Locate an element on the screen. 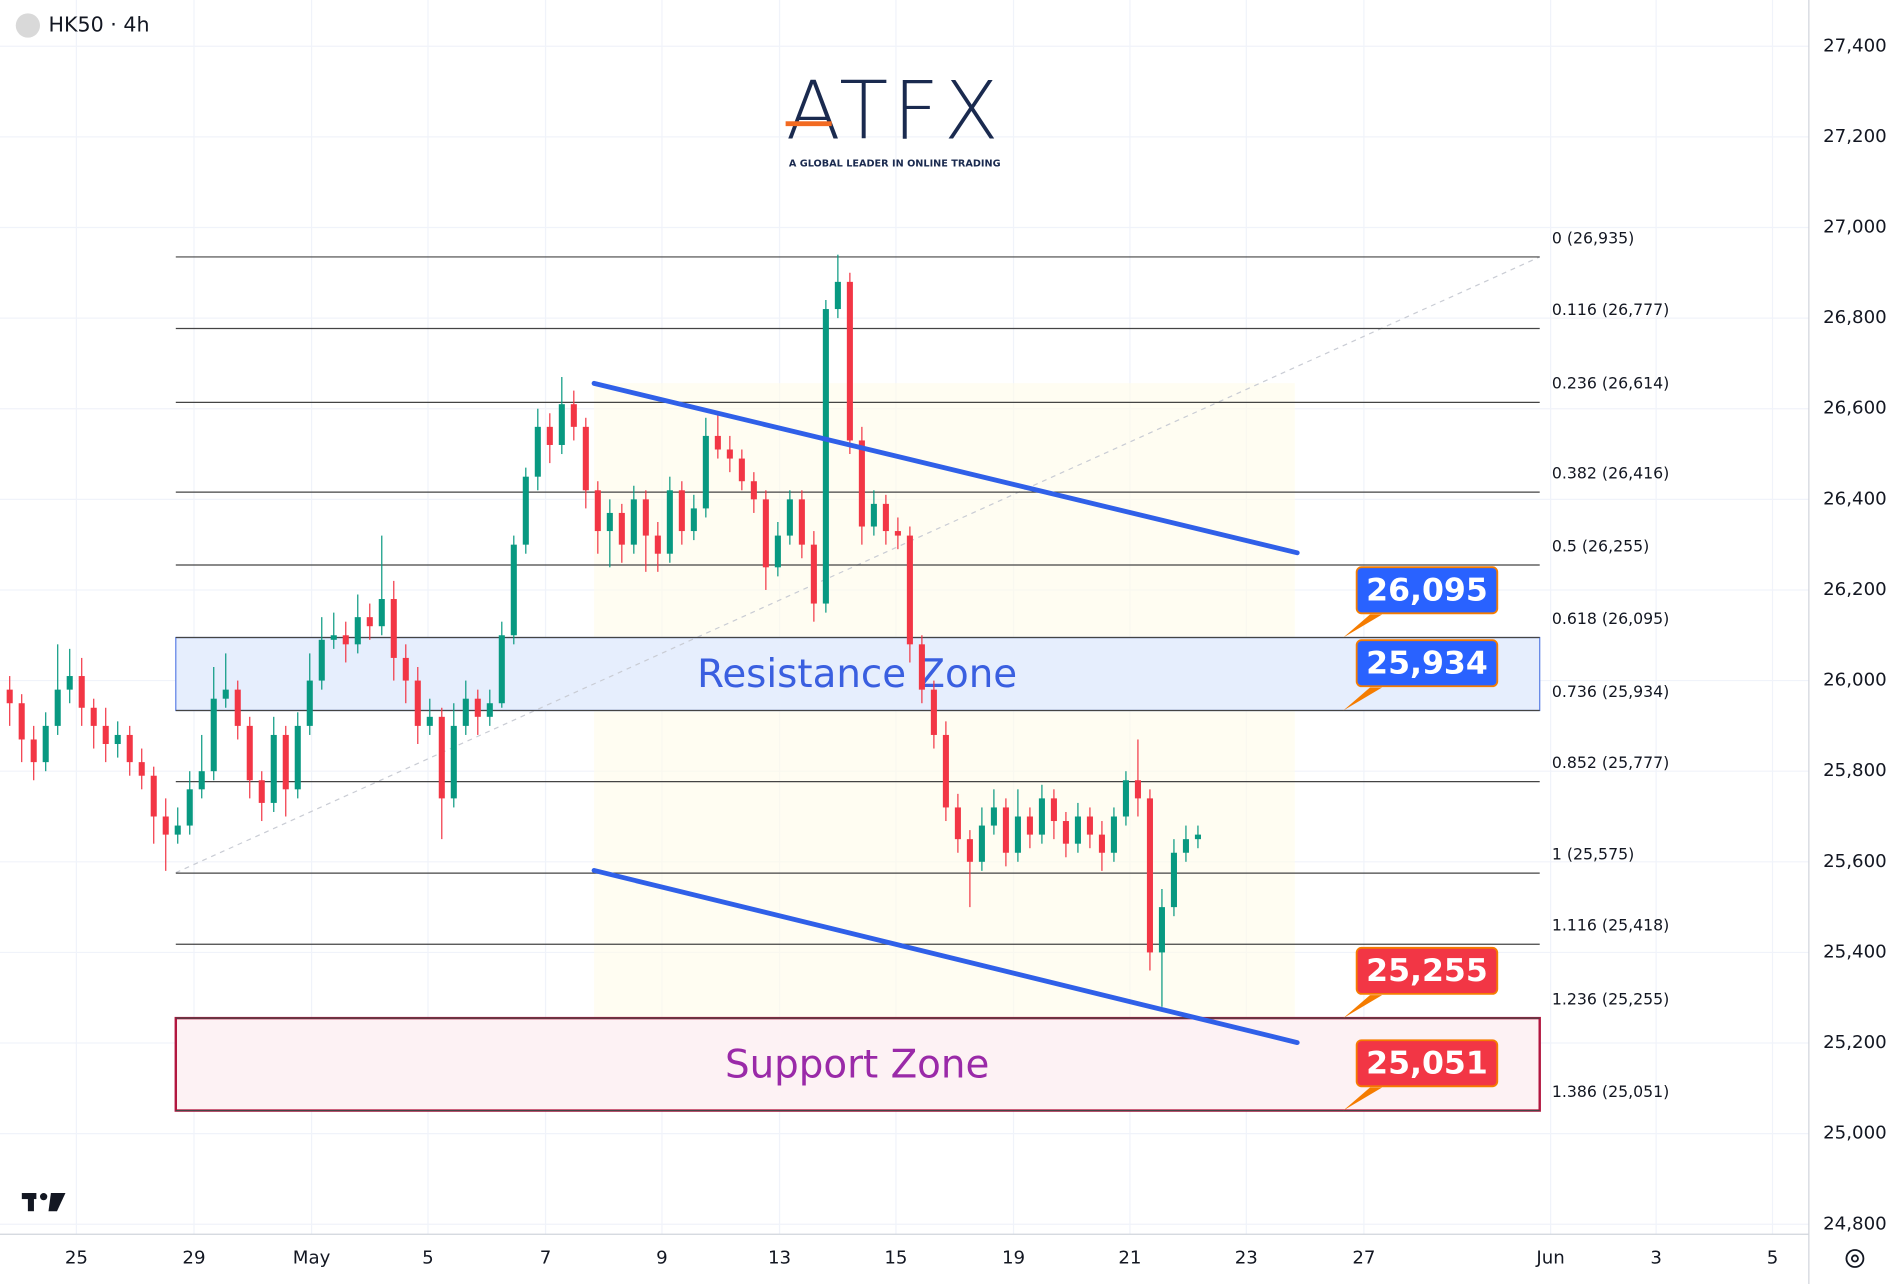  y-tick-label: 25,600 is located at coordinates (1855, 861).